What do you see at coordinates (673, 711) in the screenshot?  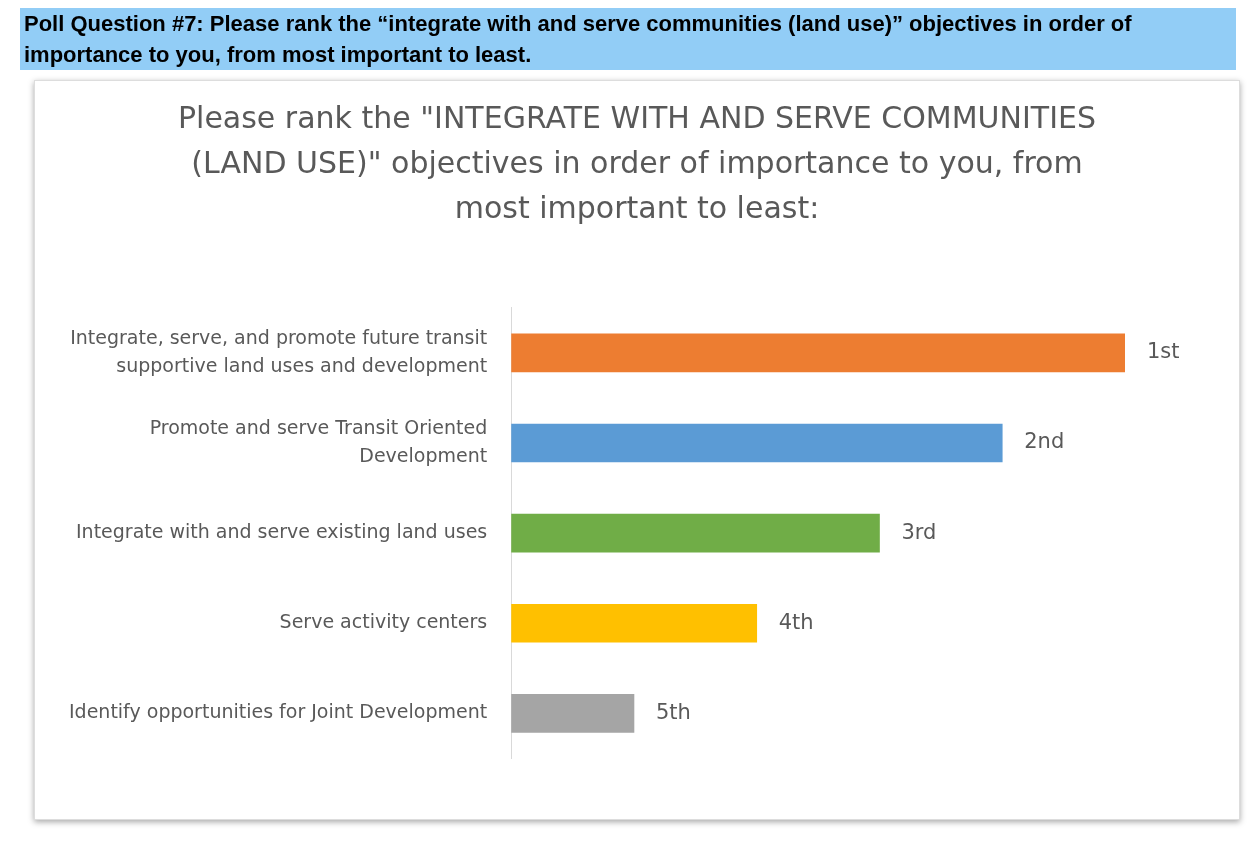 I see `annotation: 5th` at bounding box center [673, 711].